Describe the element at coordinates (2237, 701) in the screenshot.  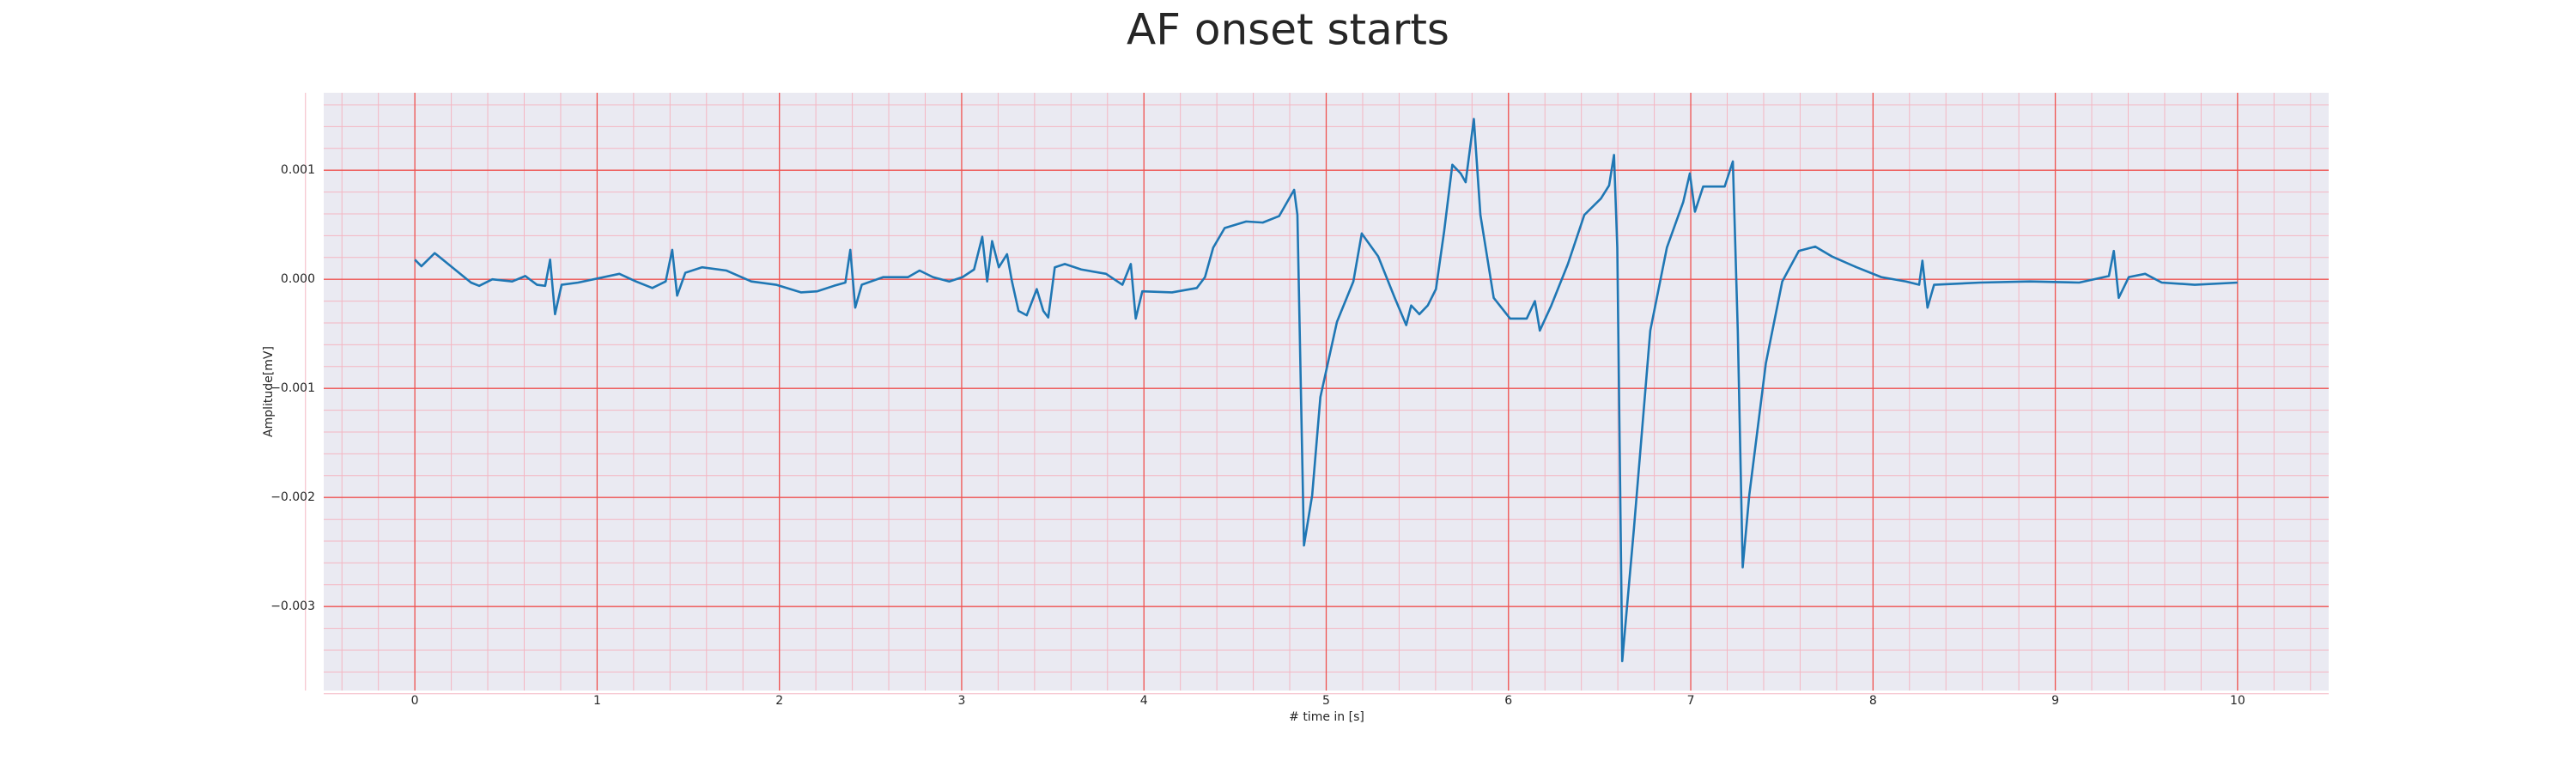
I see `x-tick-label: 10` at that location.